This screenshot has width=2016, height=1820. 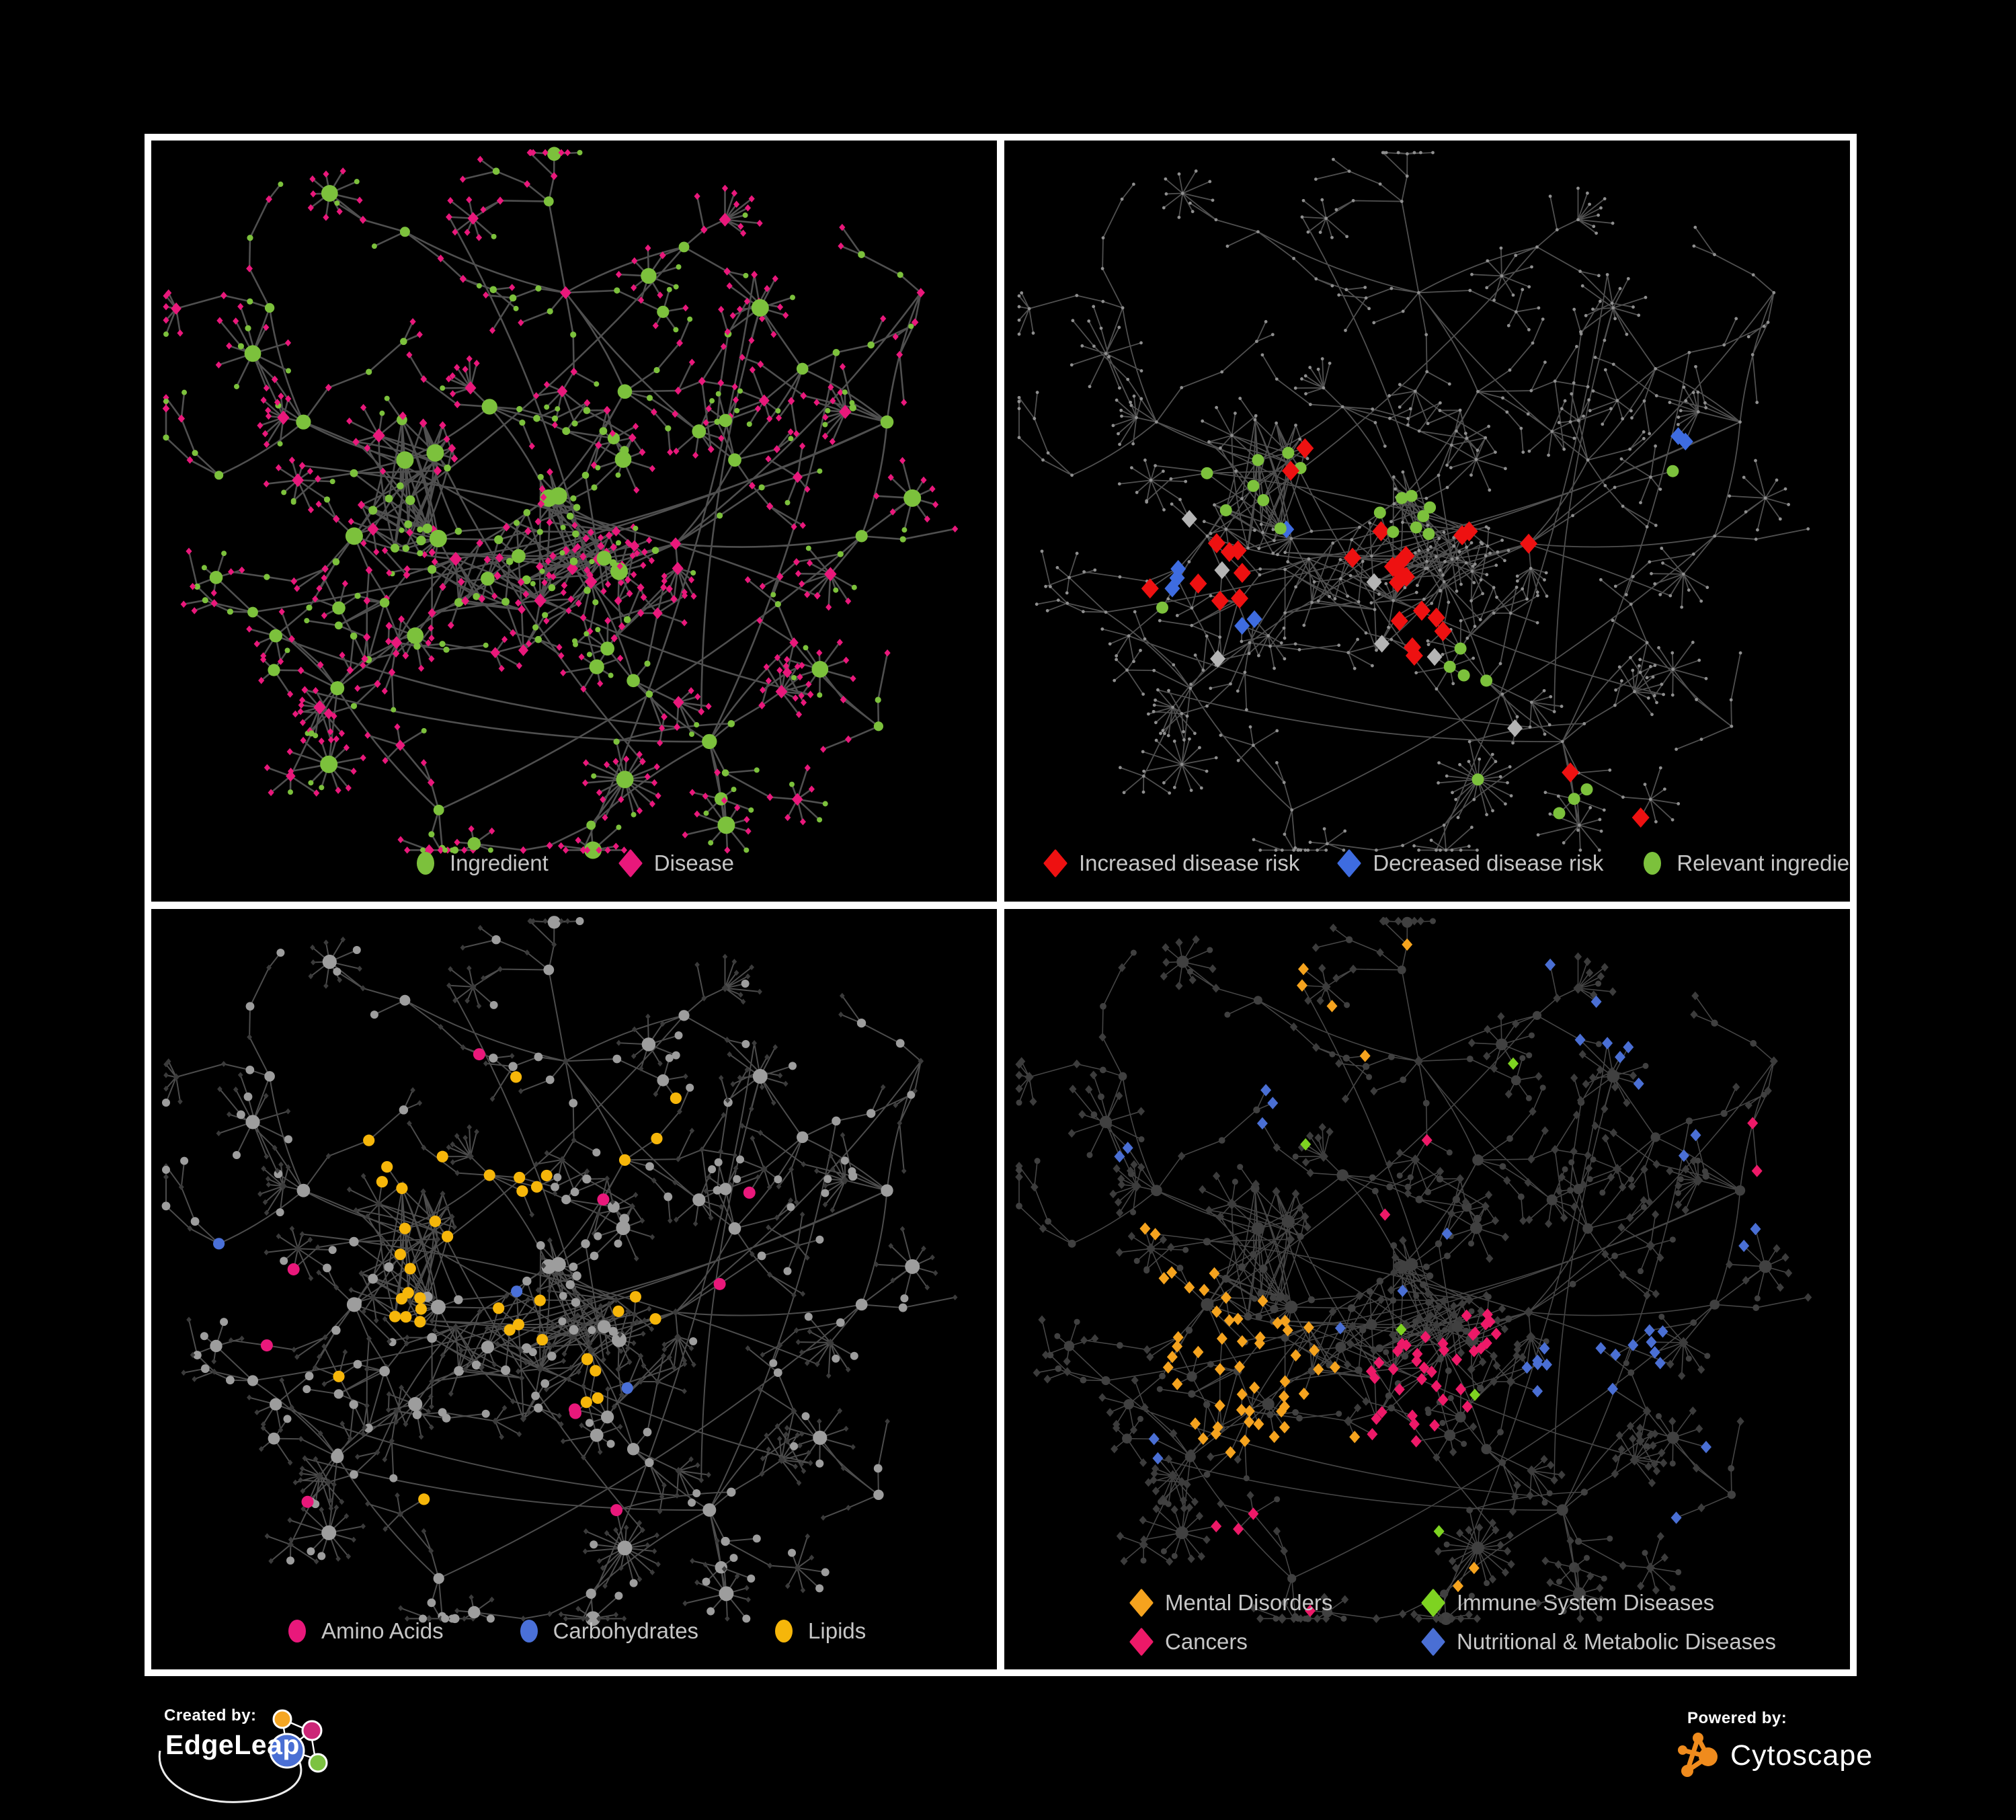 I want to click on legend-label: Increased disease risk, so click(x=1189, y=862).